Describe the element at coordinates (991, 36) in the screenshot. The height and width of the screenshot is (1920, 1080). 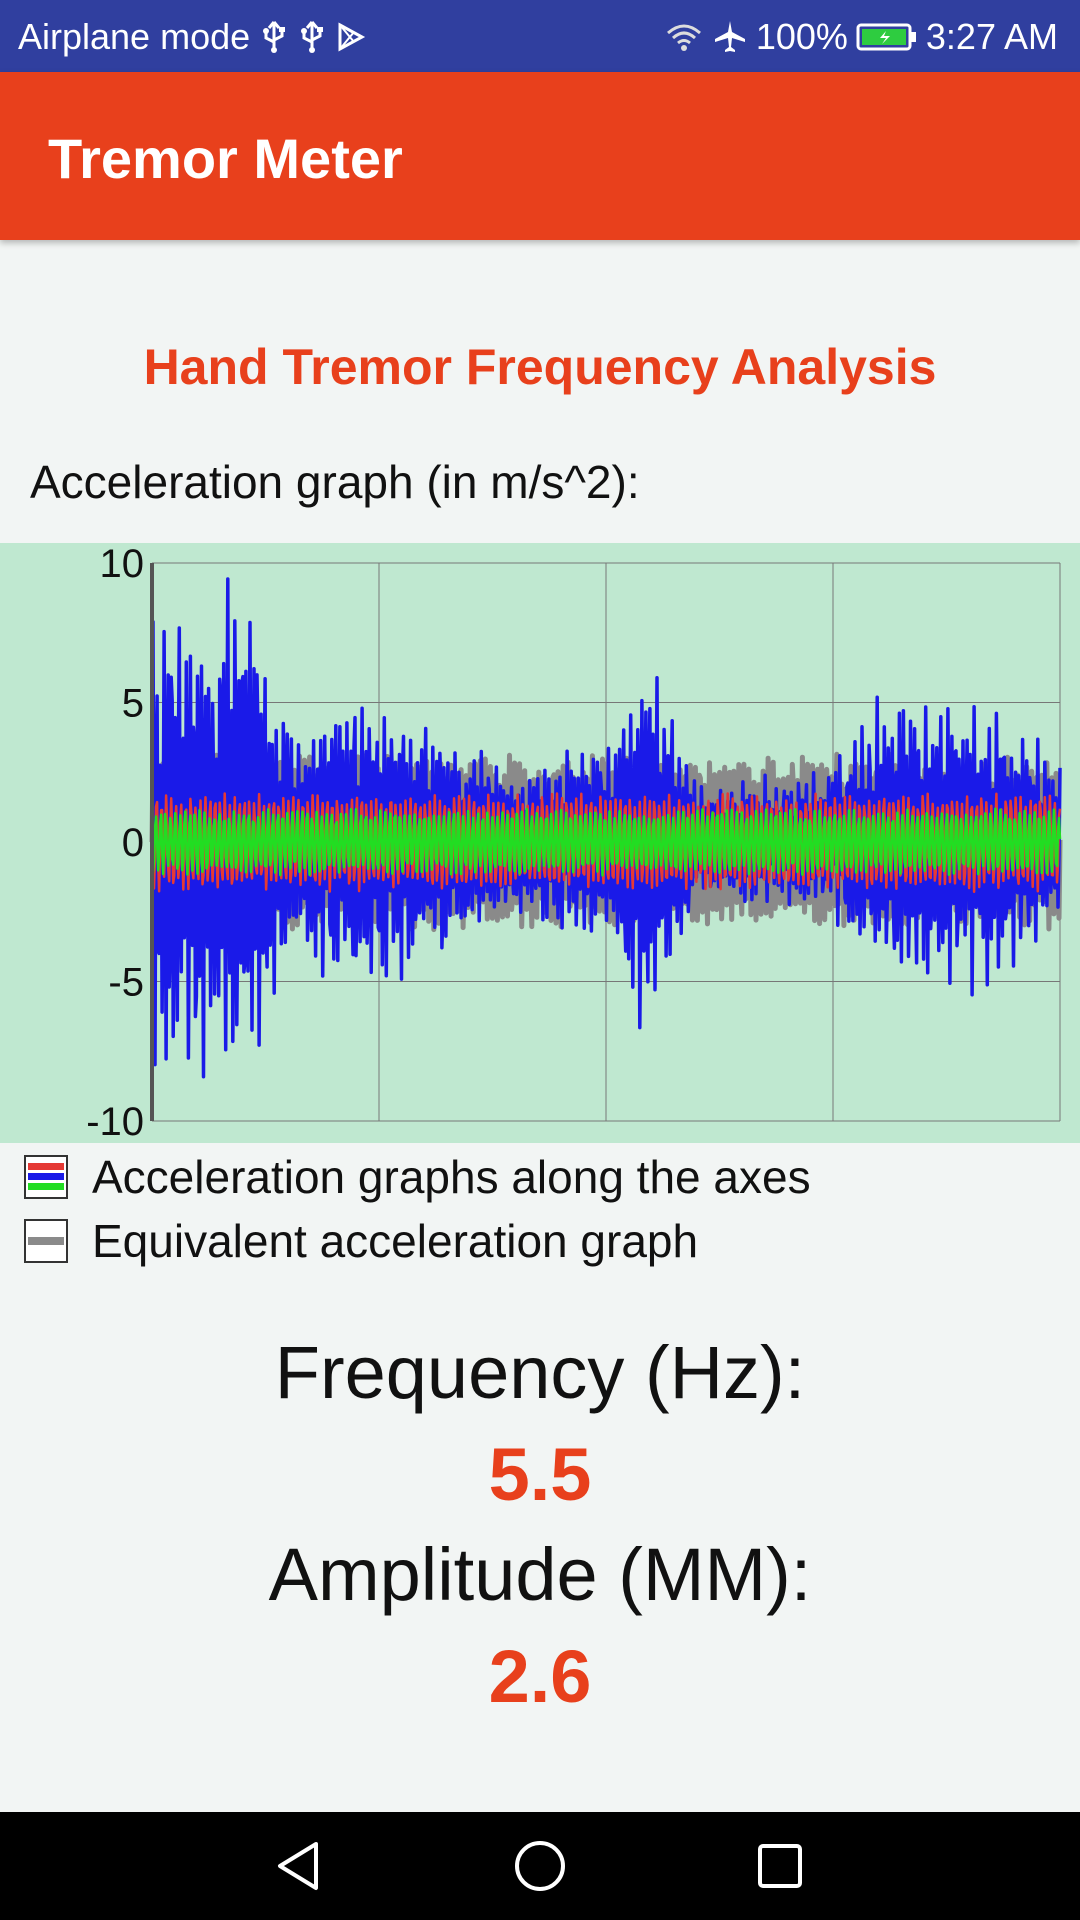
I see `clock: 3:27 AM` at that location.